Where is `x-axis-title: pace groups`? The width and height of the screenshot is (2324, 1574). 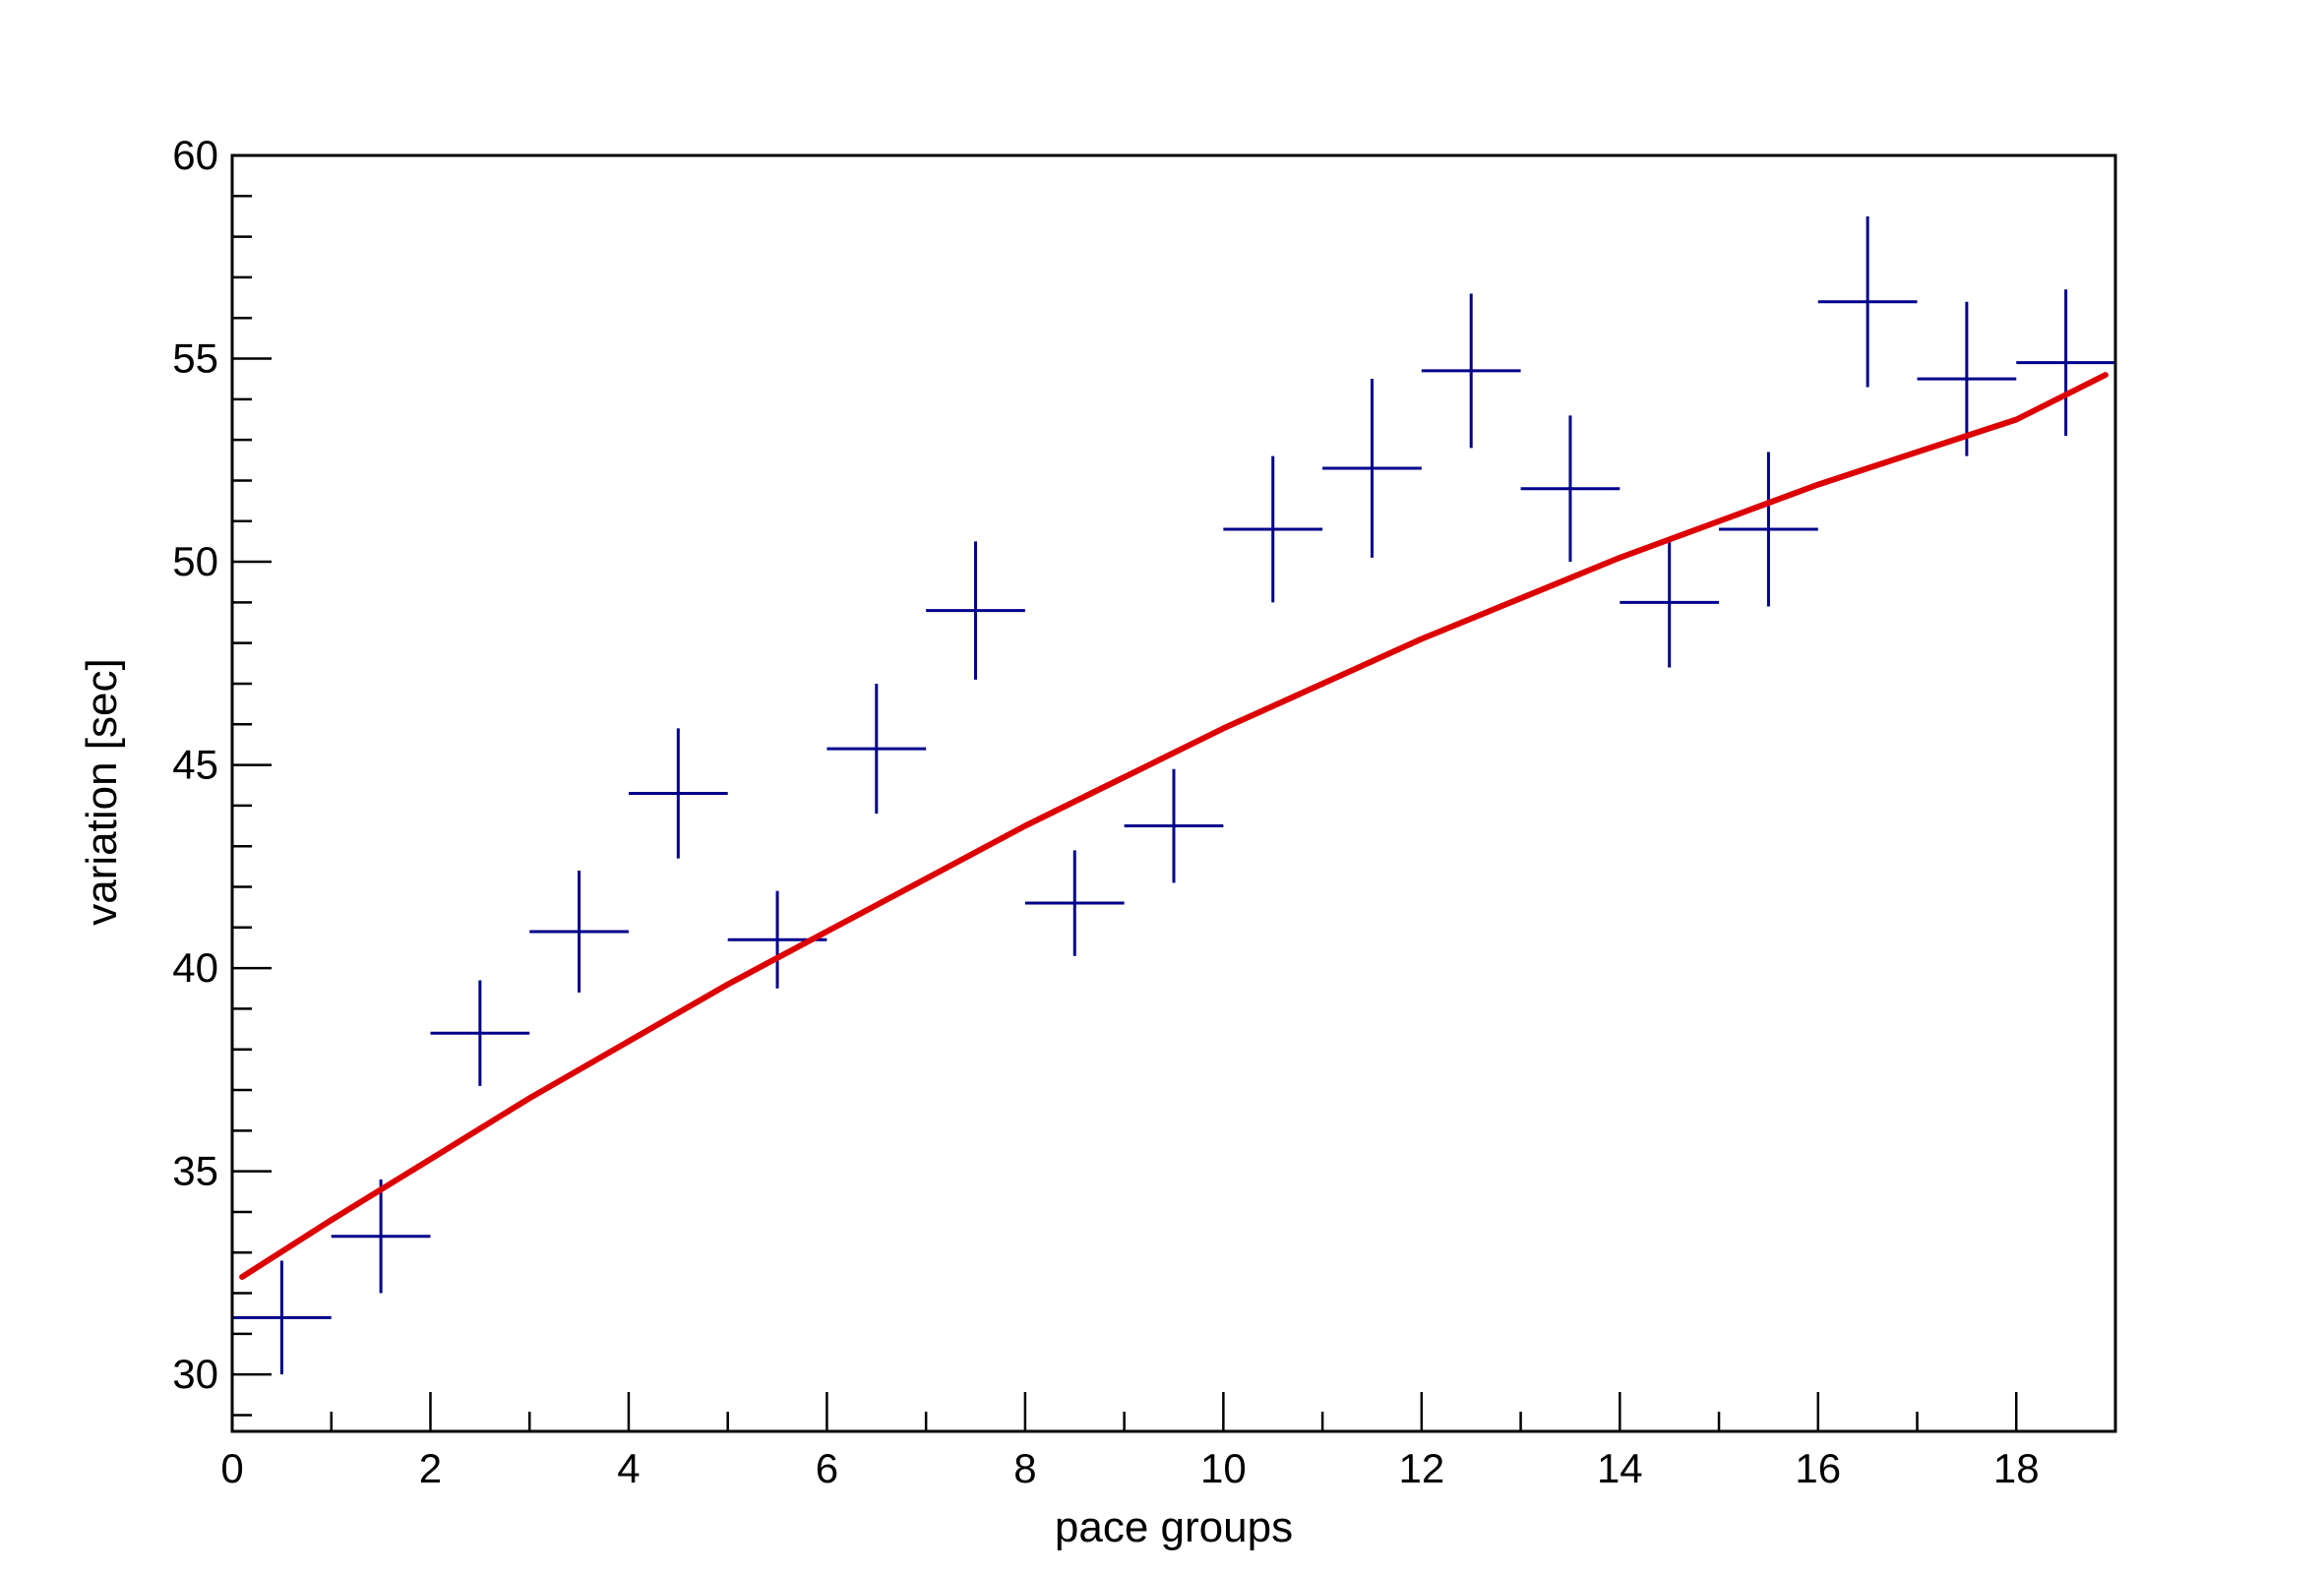
x-axis-title: pace groups is located at coordinates (1174, 1527).